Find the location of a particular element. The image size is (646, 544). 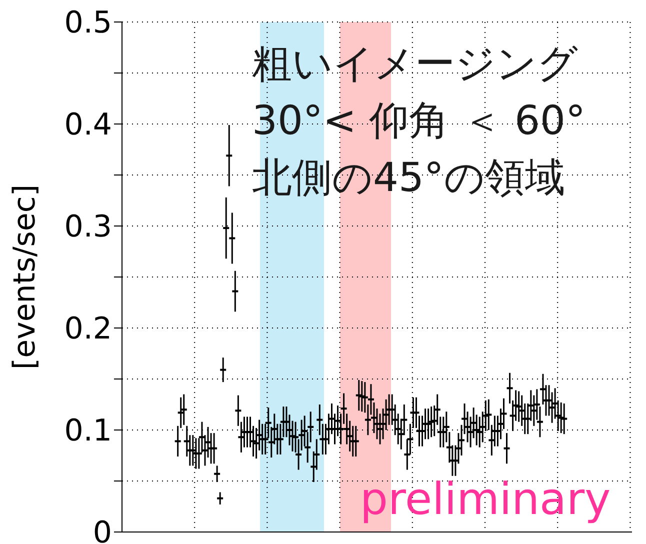

y-tick-label: 0.4 is located at coordinates (88, 125).